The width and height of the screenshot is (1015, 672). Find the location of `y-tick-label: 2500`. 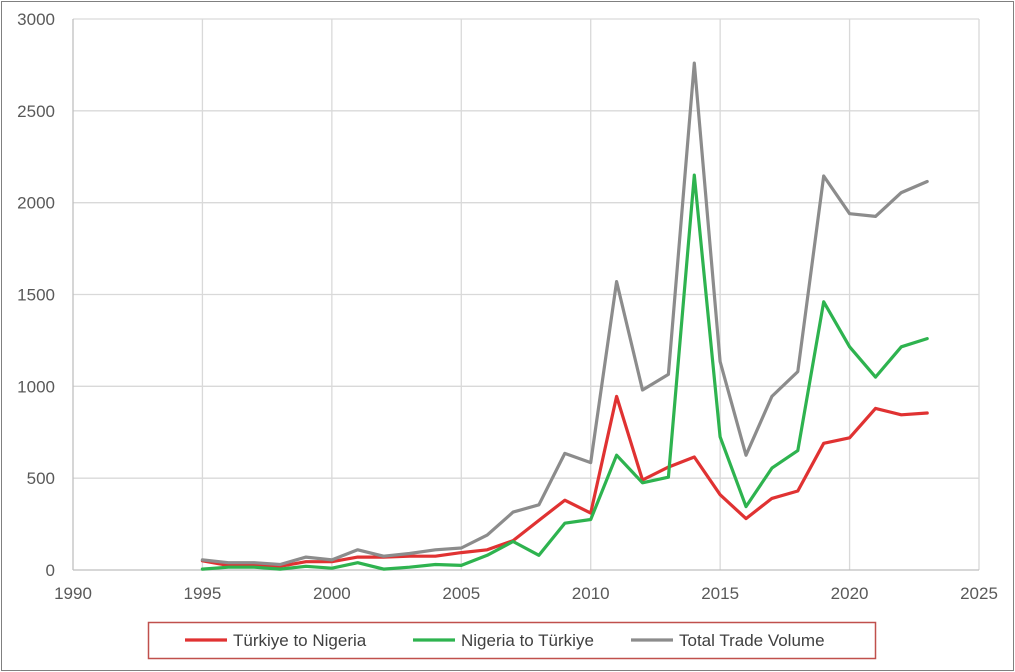

y-tick-label: 2500 is located at coordinates (36, 111).